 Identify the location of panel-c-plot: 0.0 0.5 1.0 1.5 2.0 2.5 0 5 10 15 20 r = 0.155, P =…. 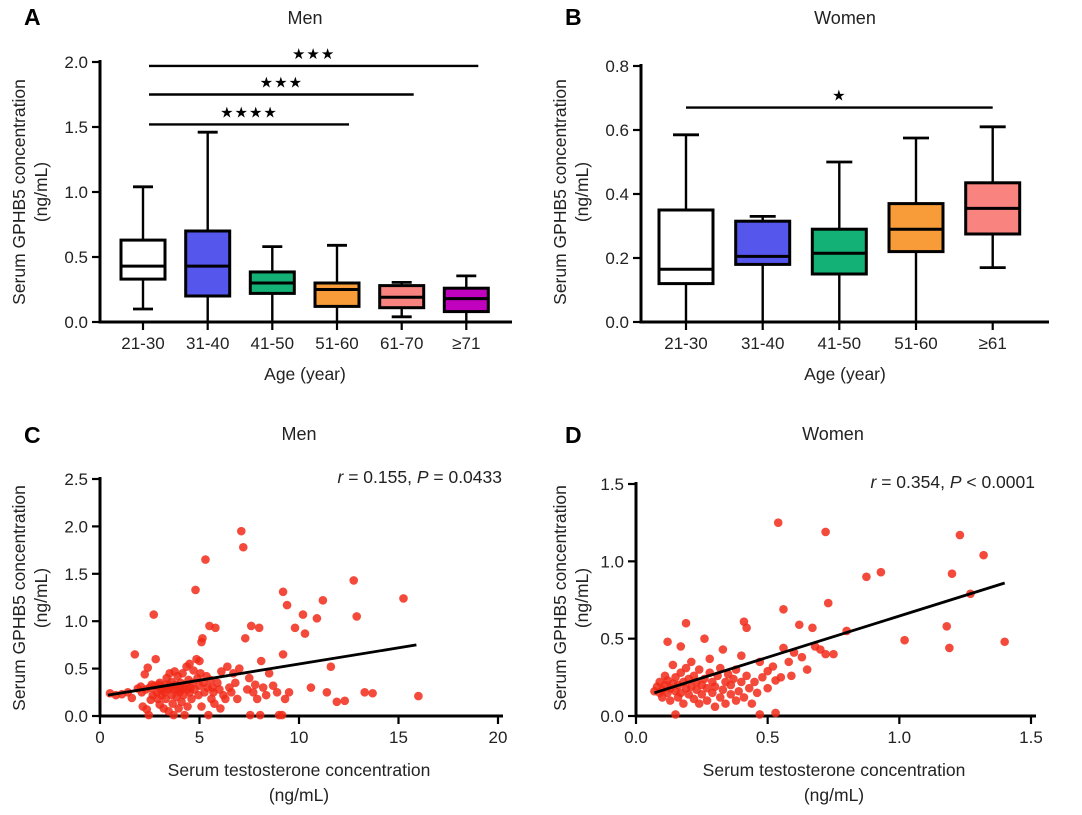
(285, 607).